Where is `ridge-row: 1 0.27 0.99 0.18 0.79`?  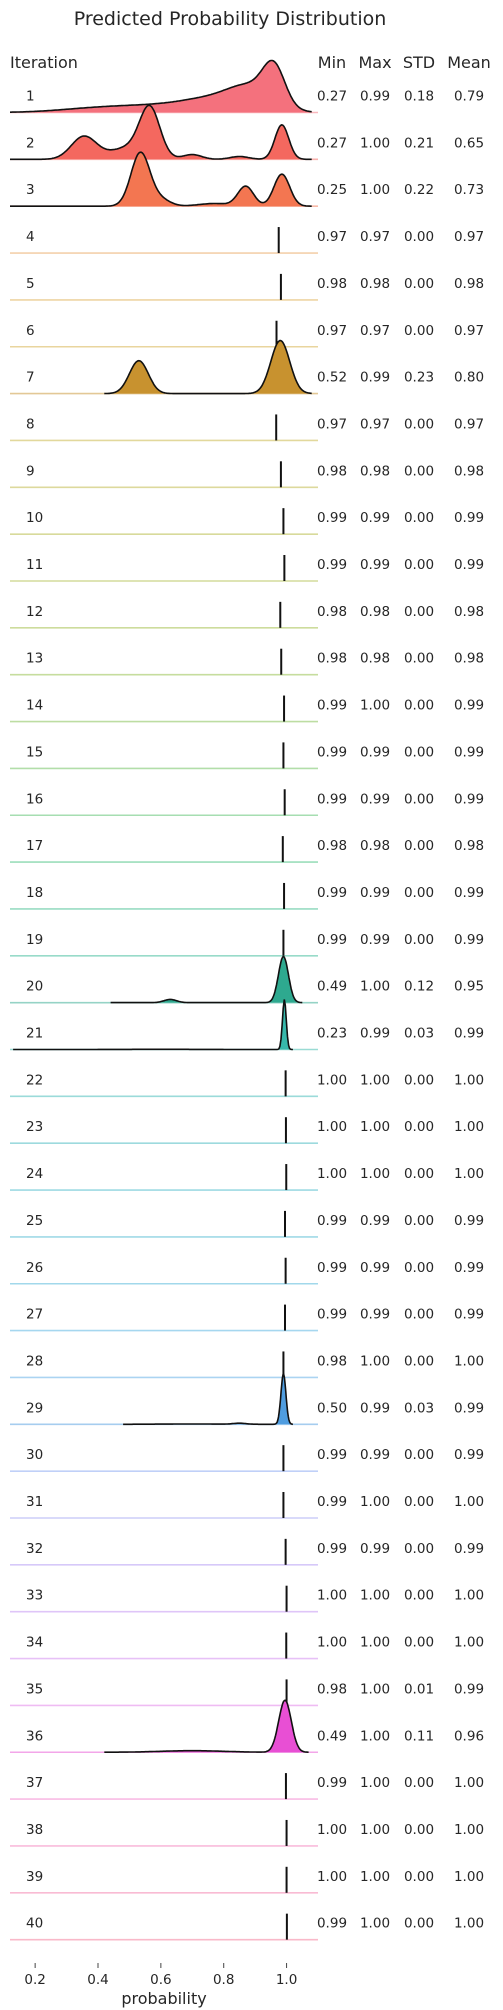 ridge-row: 1 0.27 0.99 0.18 0.79 is located at coordinates (247, 86).